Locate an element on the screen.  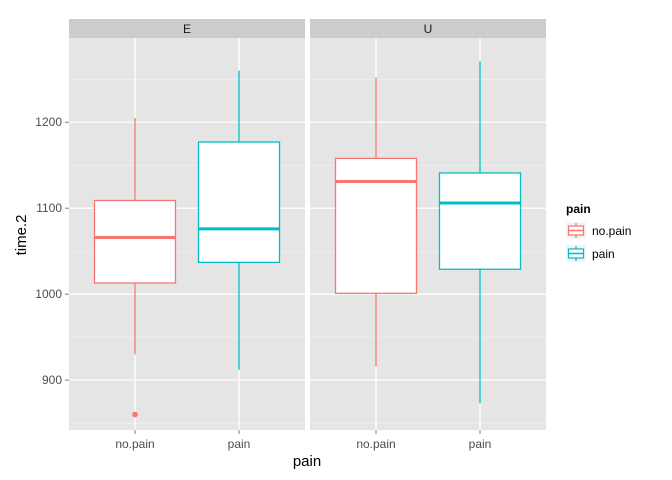
legend-label: no.pain is located at coordinates (611, 231).